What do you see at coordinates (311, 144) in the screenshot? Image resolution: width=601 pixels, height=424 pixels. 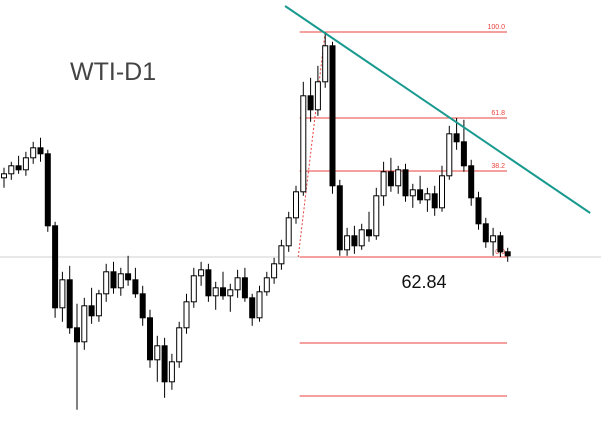 I see `fib-anchor` at bounding box center [311, 144].